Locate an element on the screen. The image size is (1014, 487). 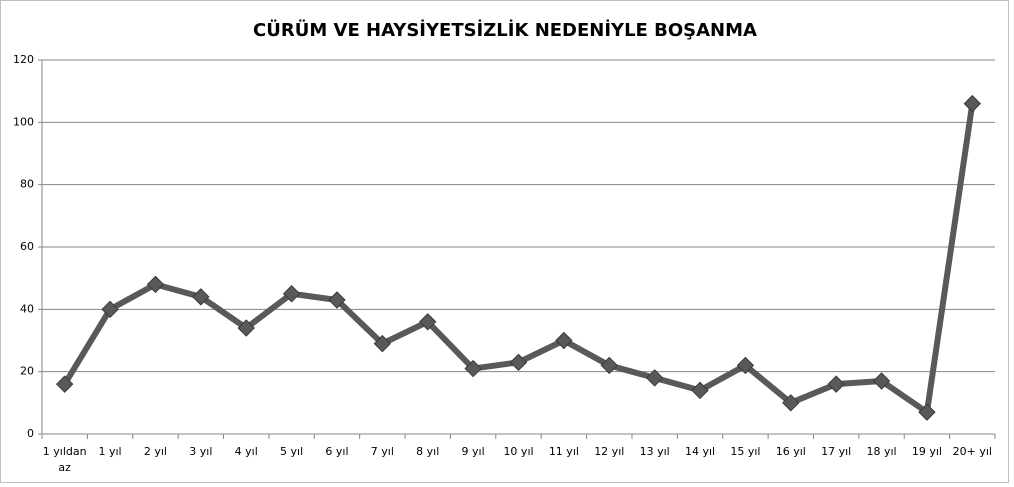
x-tick-label: 3 yıl is located at coordinates (200, 451).